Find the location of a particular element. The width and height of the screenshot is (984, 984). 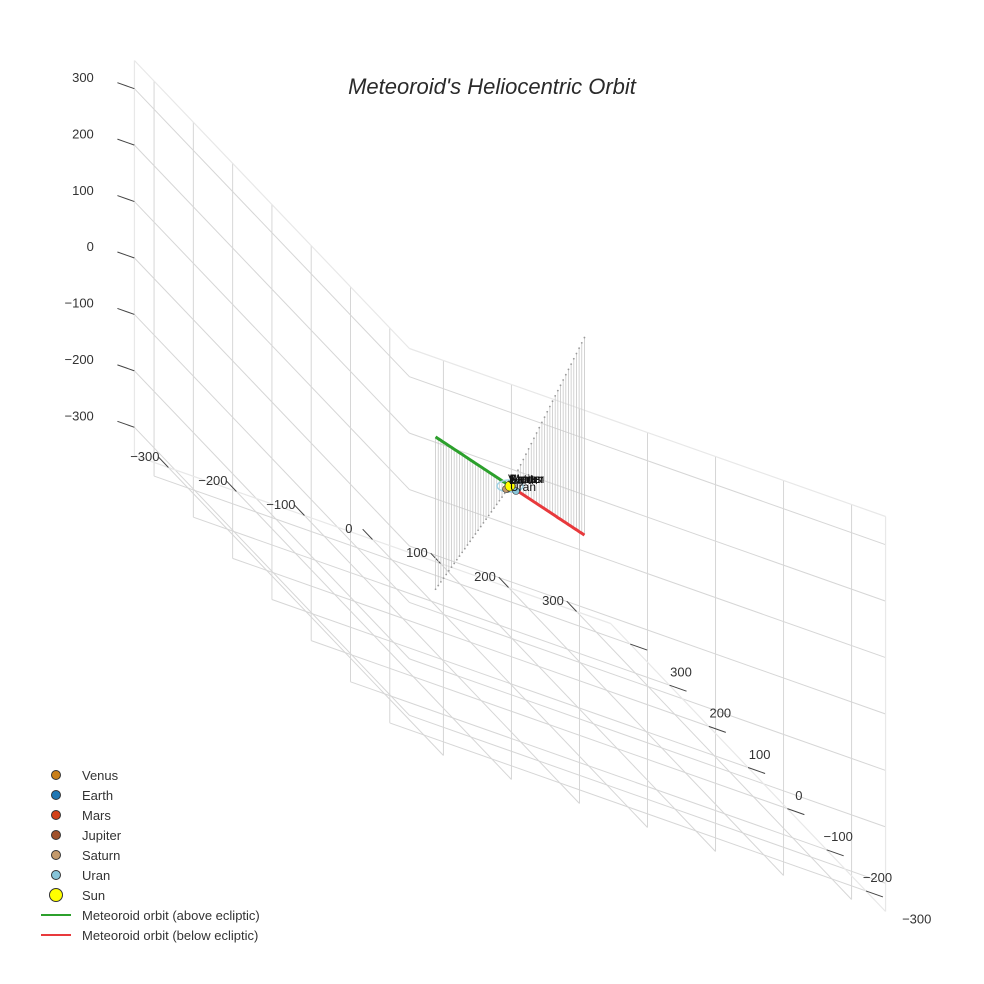

y-tick-label: 0 is located at coordinates (798, 795).